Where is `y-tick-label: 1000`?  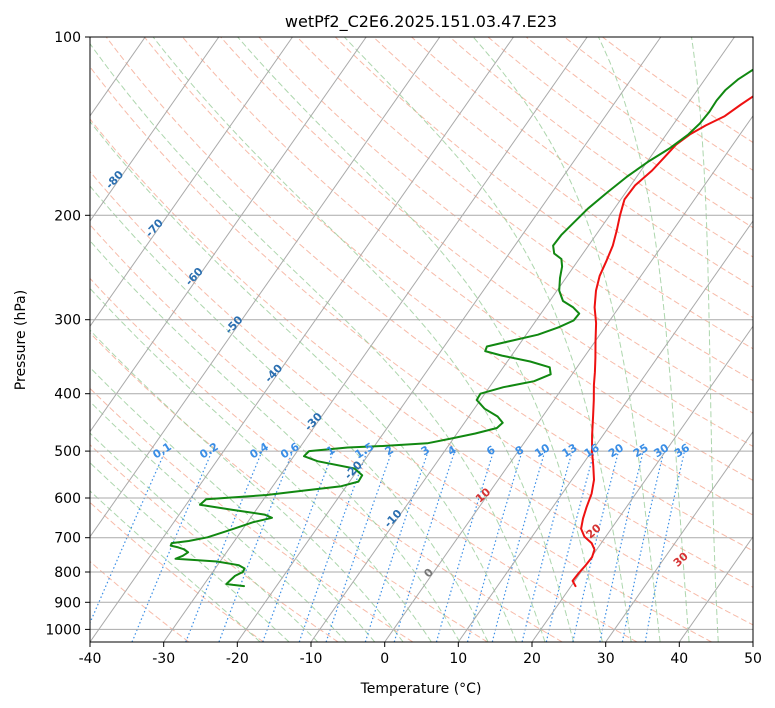 y-tick-label: 1000 is located at coordinates (63, 630).